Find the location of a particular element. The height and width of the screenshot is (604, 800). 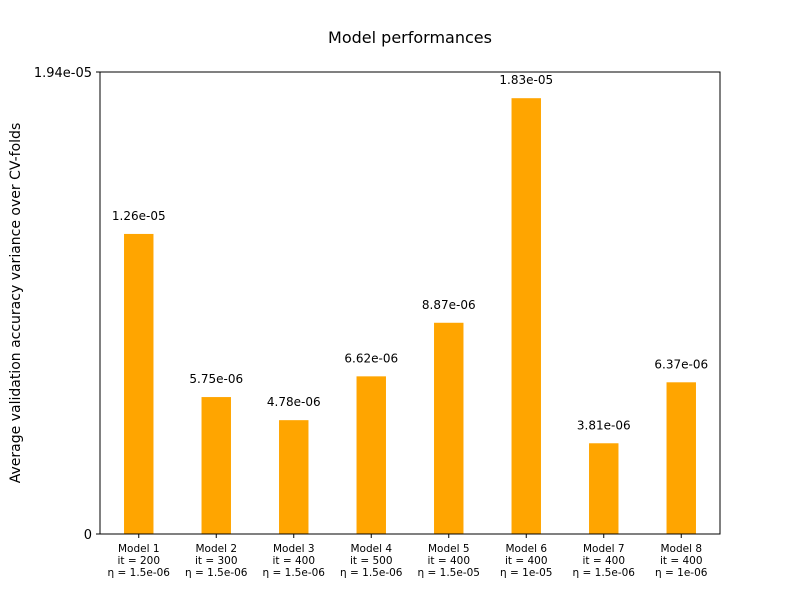

x-tick-label: it = 200 is located at coordinates (138, 561).